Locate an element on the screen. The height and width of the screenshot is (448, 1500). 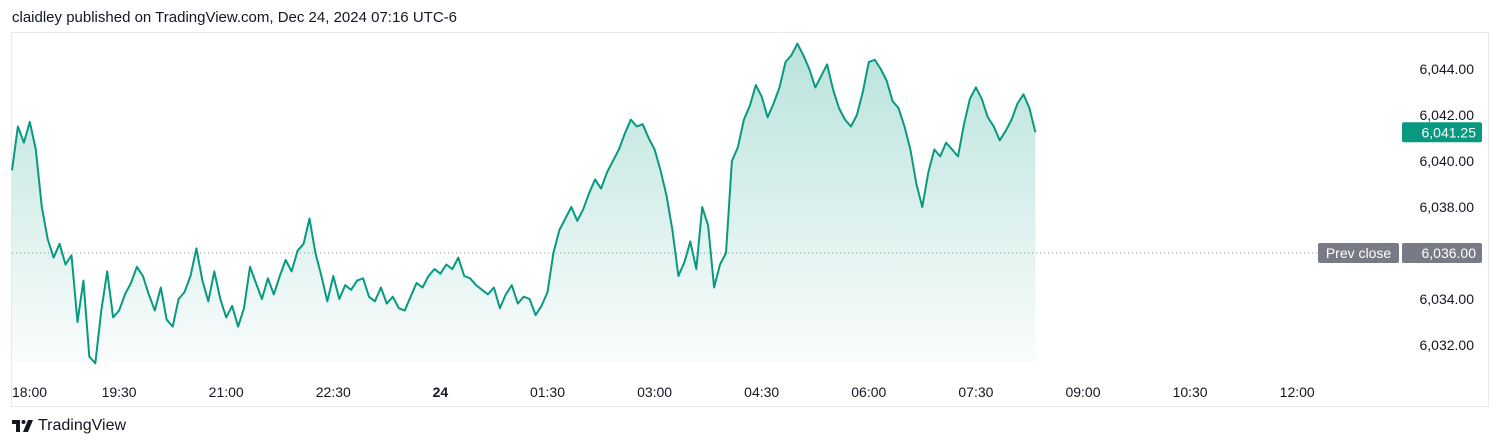
prev-close-value-badge: 6,036.00 is located at coordinates (1449, 253).